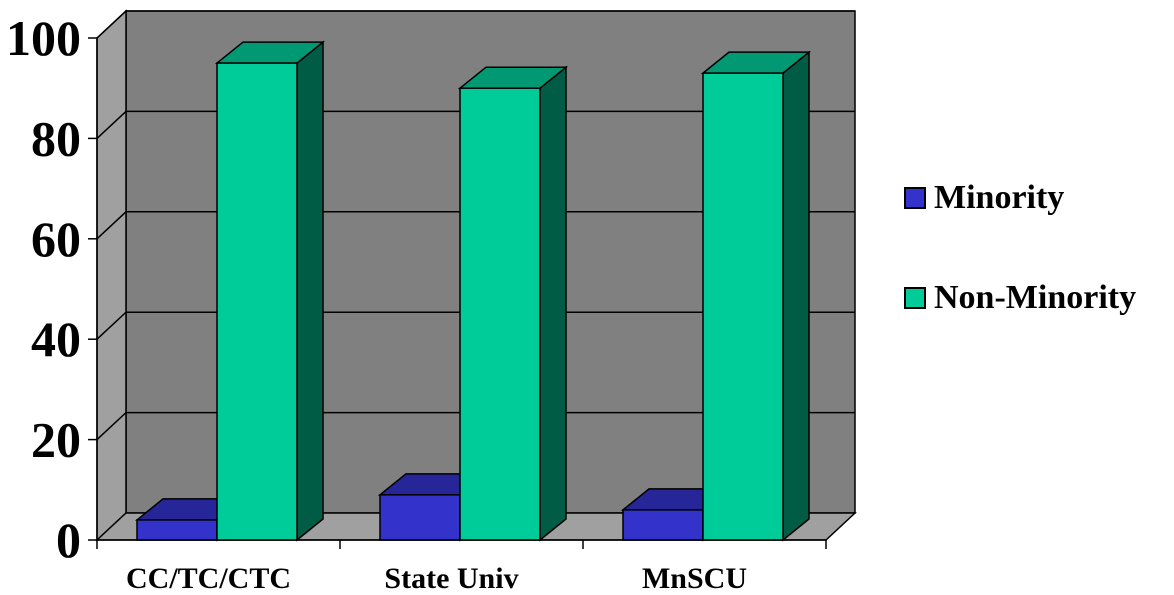 This screenshot has height=595, width=1174. What do you see at coordinates (1035, 297) in the screenshot?
I see `legend-label-non-minority: Non-Minority` at bounding box center [1035, 297].